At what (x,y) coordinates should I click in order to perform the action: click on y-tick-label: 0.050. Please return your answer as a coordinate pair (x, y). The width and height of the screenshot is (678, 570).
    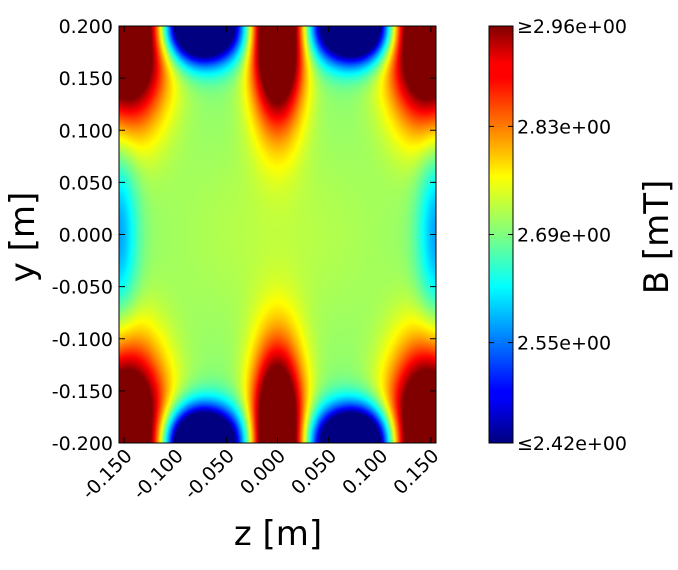
    Looking at the image, I should click on (86, 183).